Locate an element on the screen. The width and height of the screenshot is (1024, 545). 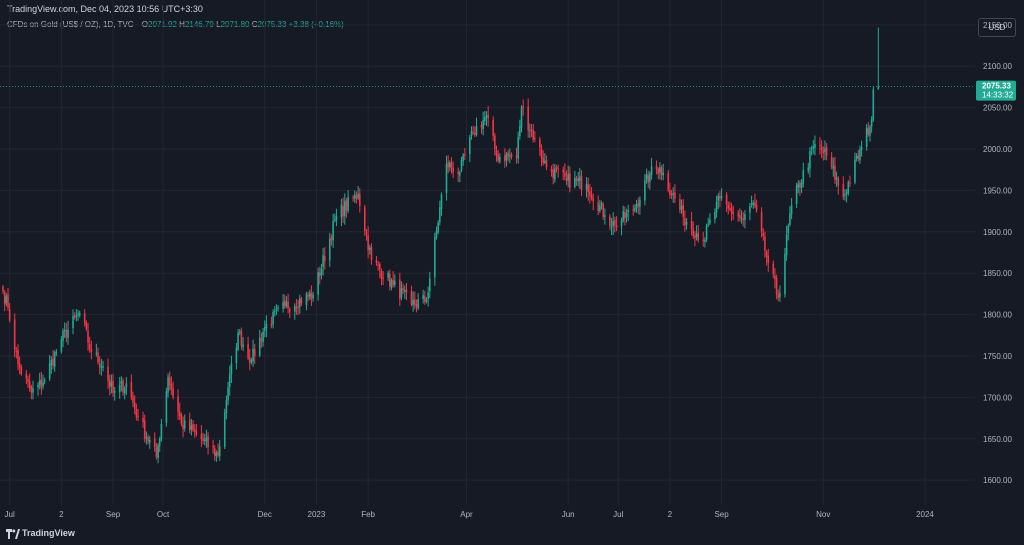
price-tick-label: 2050.00 is located at coordinates (997, 108).